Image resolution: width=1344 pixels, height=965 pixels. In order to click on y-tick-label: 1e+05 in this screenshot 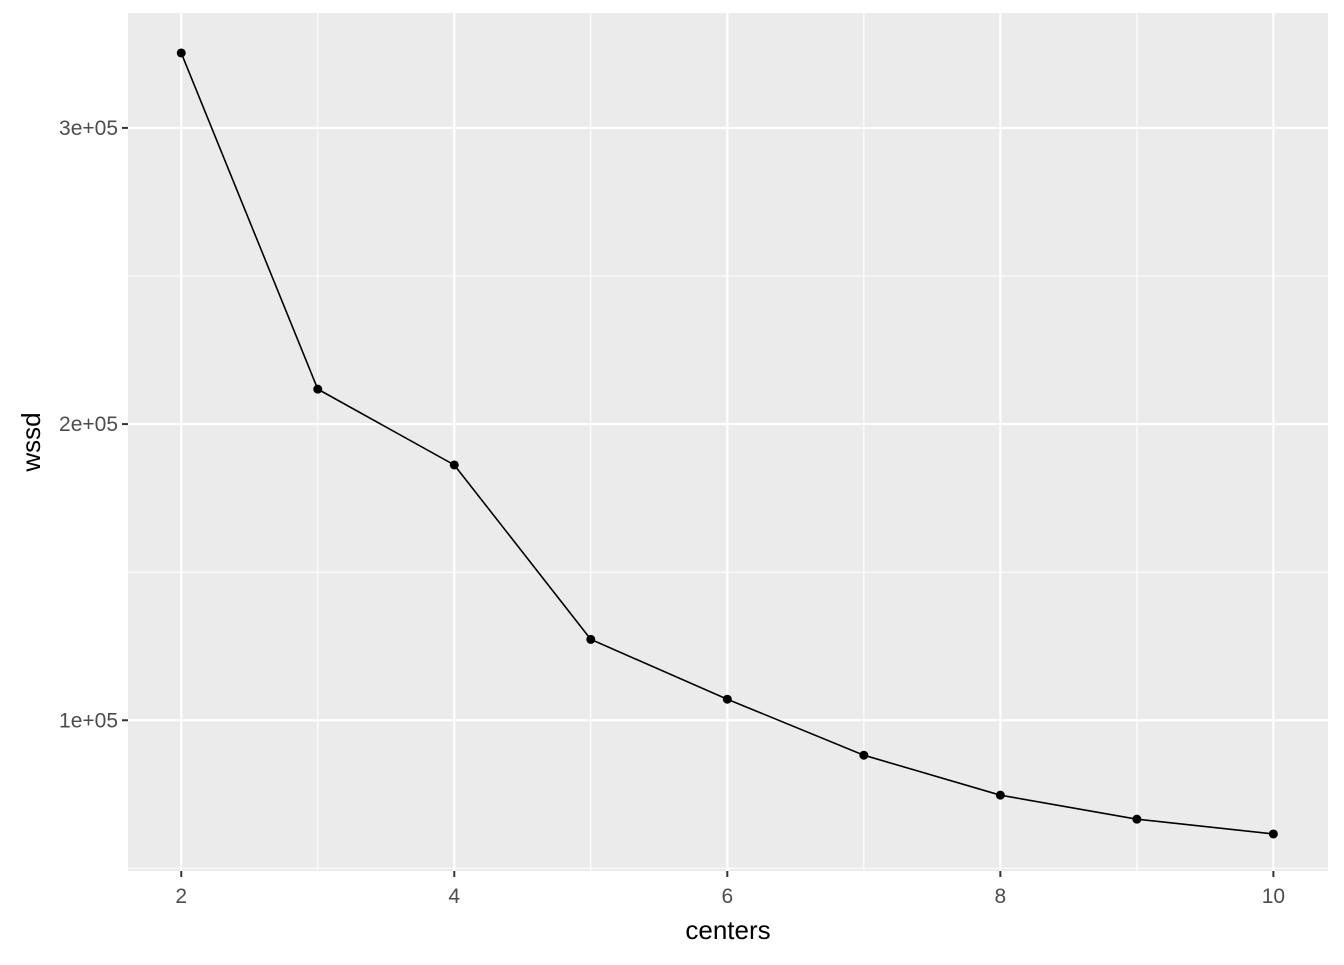, I will do `click(88, 720)`.